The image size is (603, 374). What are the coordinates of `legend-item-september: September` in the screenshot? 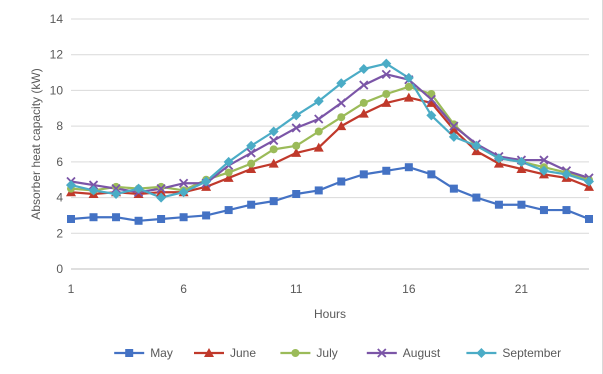 It's located at (513, 353).